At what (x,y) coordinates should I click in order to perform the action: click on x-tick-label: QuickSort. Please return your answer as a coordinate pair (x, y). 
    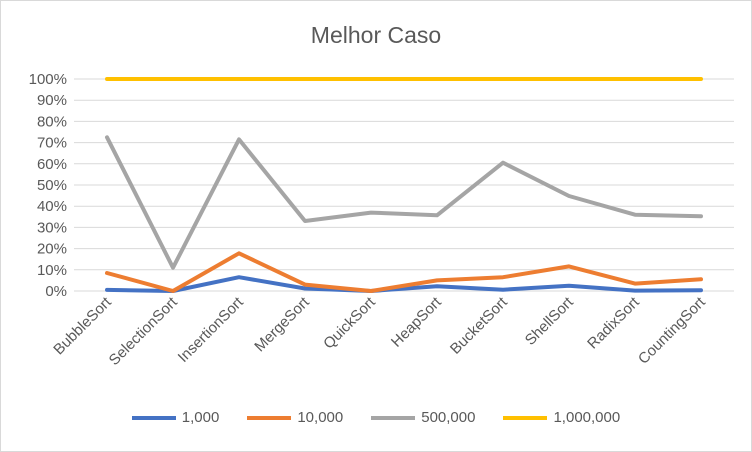
    Looking at the image, I should click on (349, 322).